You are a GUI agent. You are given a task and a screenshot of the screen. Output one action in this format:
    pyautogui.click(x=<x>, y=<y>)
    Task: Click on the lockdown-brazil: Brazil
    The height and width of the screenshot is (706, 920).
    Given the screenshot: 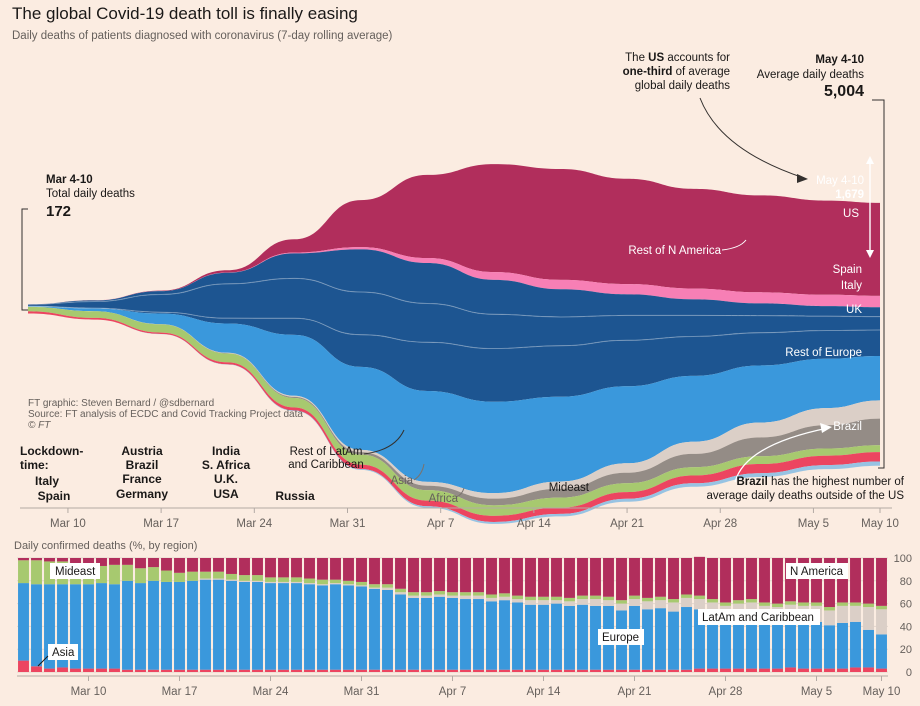 What is the action you would take?
    pyautogui.click(x=142, y=465)
    